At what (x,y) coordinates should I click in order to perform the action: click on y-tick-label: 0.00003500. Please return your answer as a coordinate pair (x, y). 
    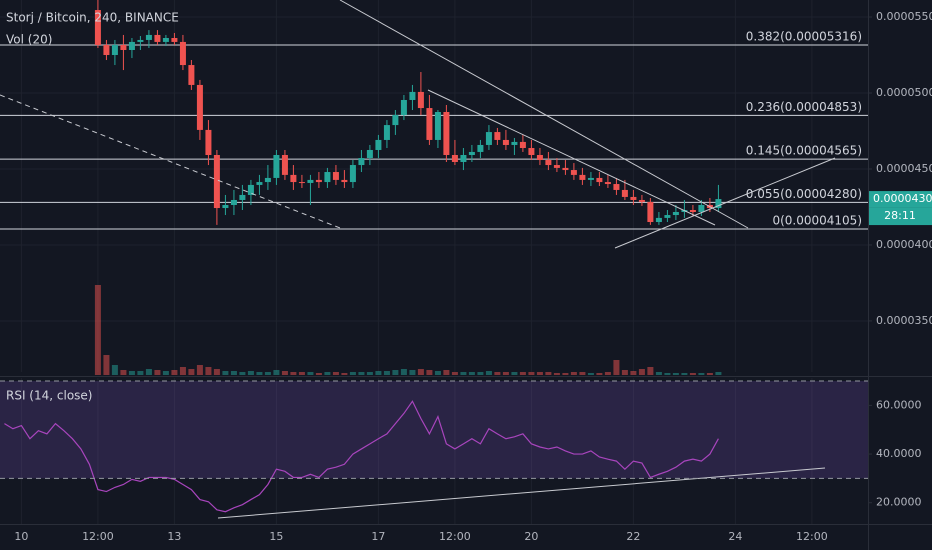
    Looking at the image, I should click on (904, 320).